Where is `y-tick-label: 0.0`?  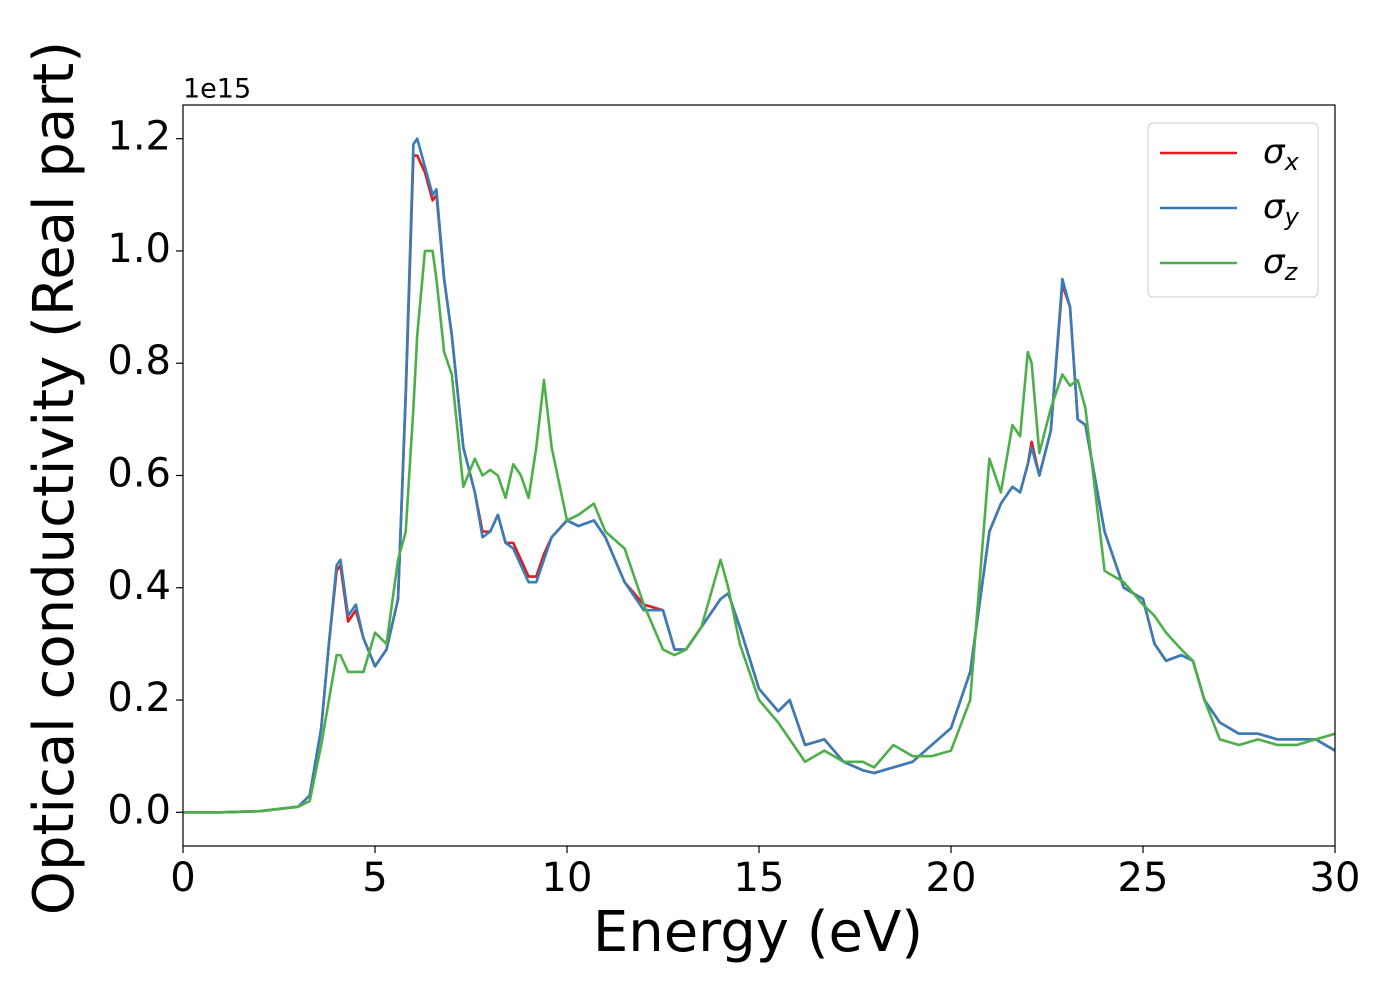
y-tick-label: 0.0 is located at coordinates (139, 810).